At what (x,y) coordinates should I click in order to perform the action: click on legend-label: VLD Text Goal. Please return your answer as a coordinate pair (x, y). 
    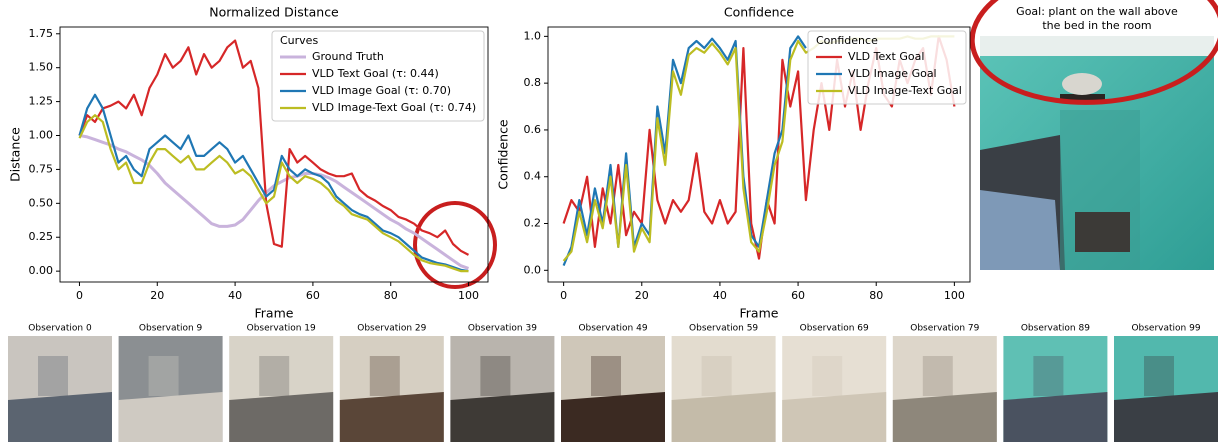
    Looking at the image, I should click on (886, 56).